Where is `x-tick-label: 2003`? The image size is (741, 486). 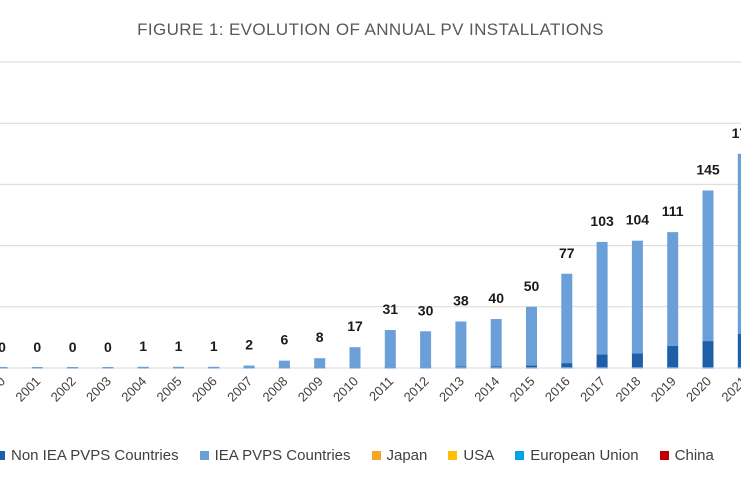 x-tick-label: 2003 is located at coordinates (98, 389).